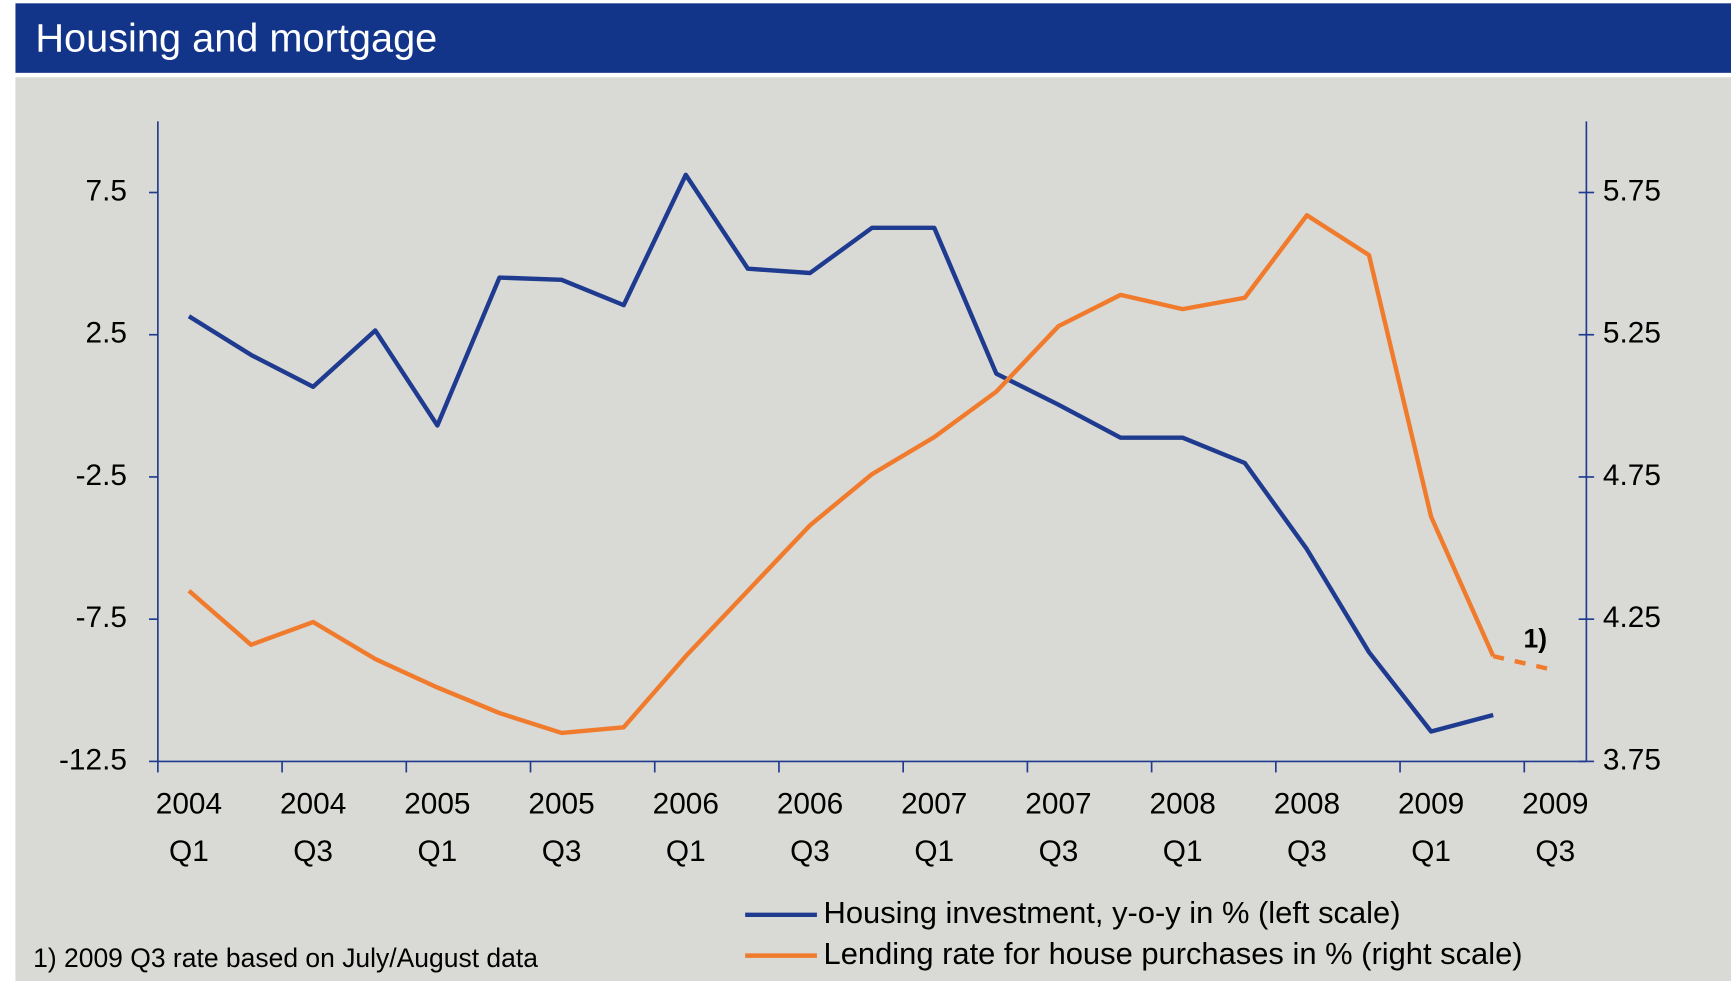 This screenshot has height=981, width=1731. Describe the element at coordinates (1632, 475) in the screenshot. I see `y2-tick-label: 4.75` at that location.